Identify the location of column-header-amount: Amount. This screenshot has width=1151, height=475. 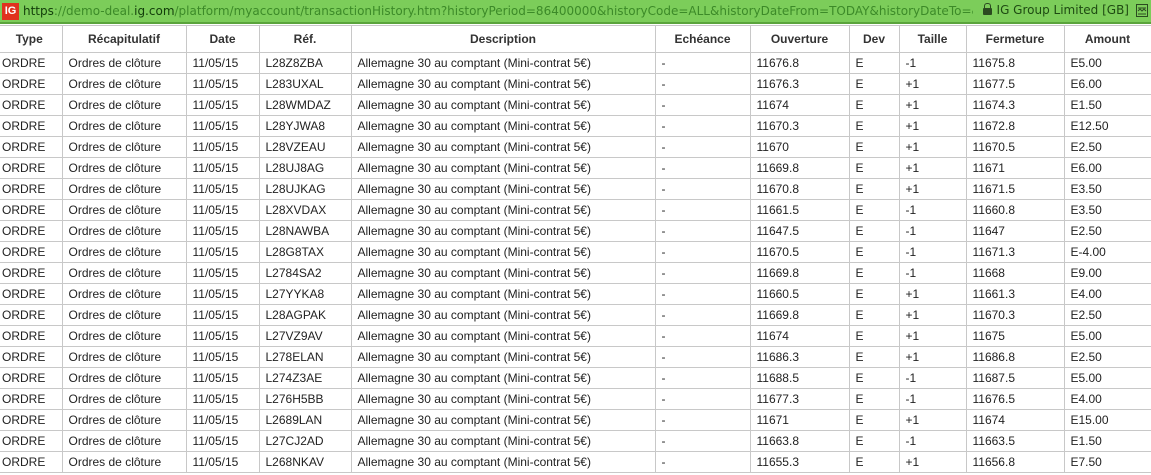
(1107, 39).